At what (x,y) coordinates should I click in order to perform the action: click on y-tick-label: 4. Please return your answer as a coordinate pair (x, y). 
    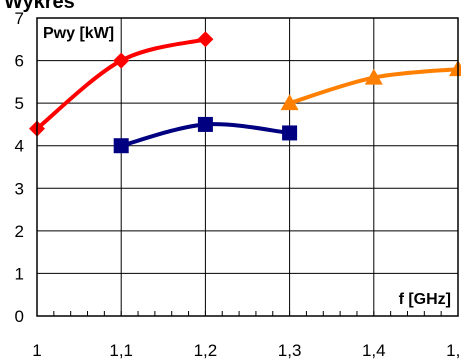
    Looking at the image, I should click on (19, 146).